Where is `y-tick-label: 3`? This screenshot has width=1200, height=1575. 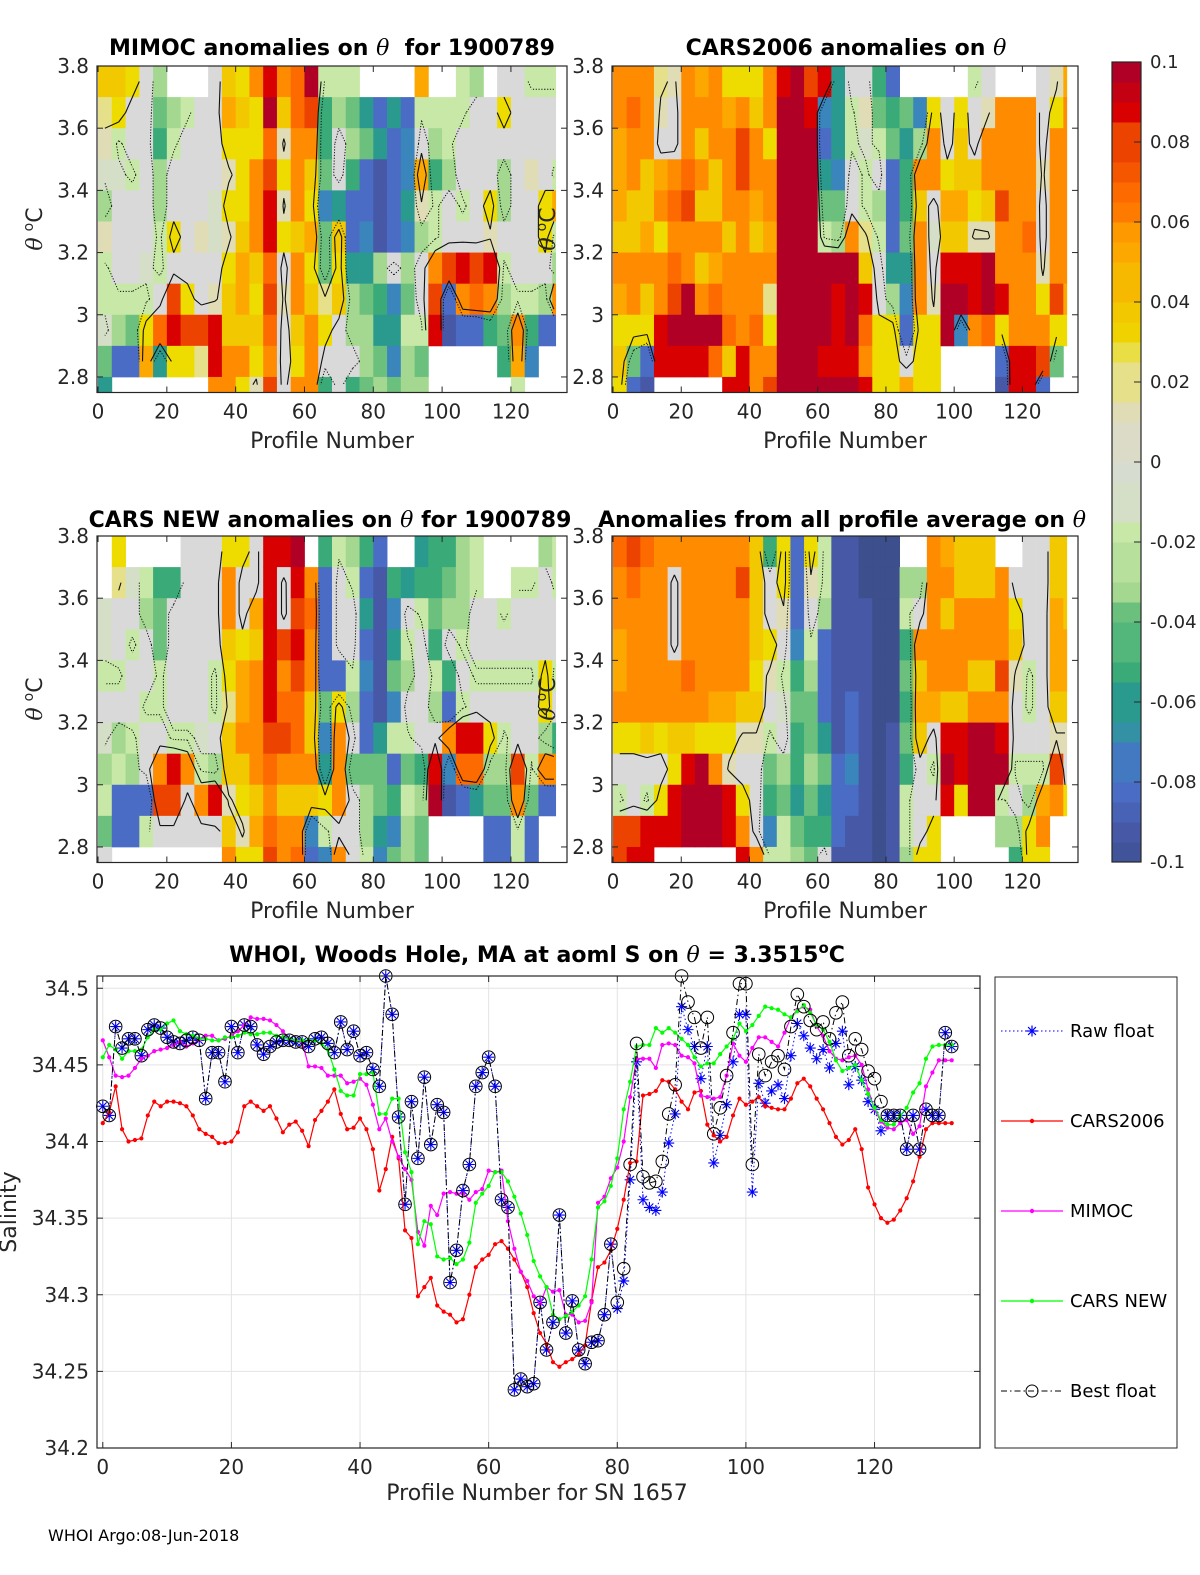 y-tick-label: 3 is located at coordinates (597, 315).